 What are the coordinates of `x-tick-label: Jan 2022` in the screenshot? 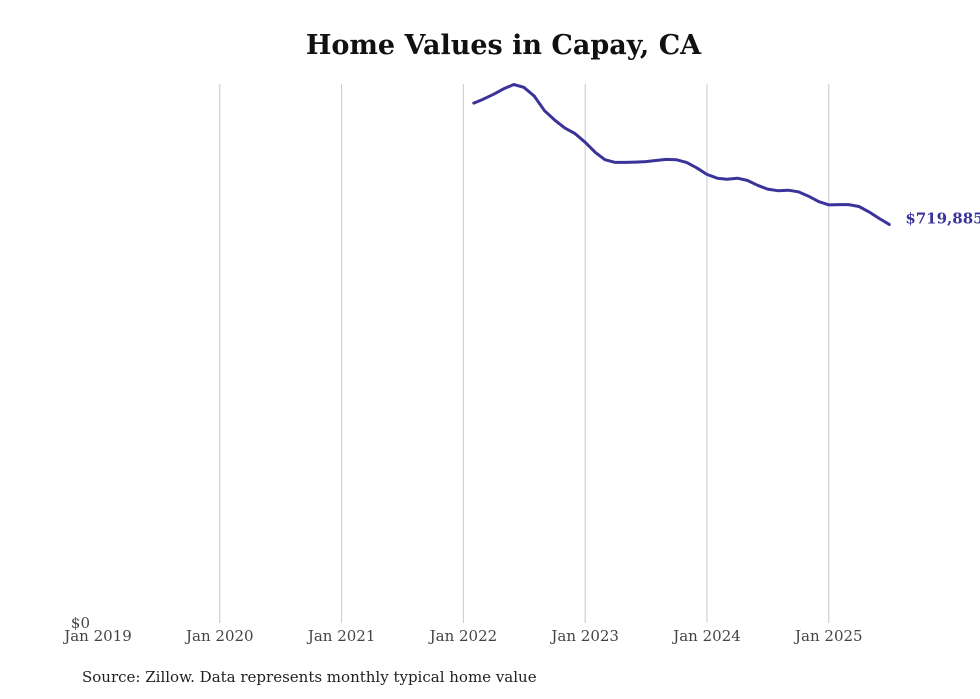 It's located at (463, 636).